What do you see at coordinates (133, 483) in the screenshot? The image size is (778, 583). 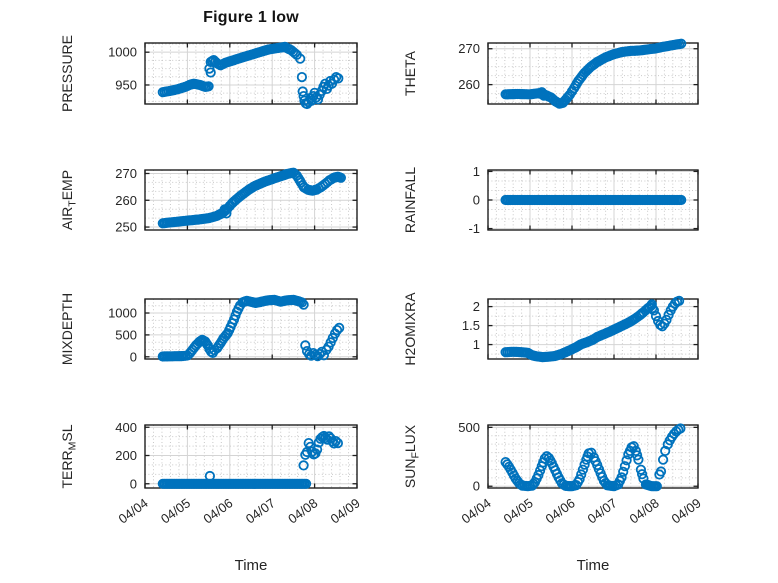 I see `y-tick-label-terr-msl: 0` at bounding box center [133, 483].